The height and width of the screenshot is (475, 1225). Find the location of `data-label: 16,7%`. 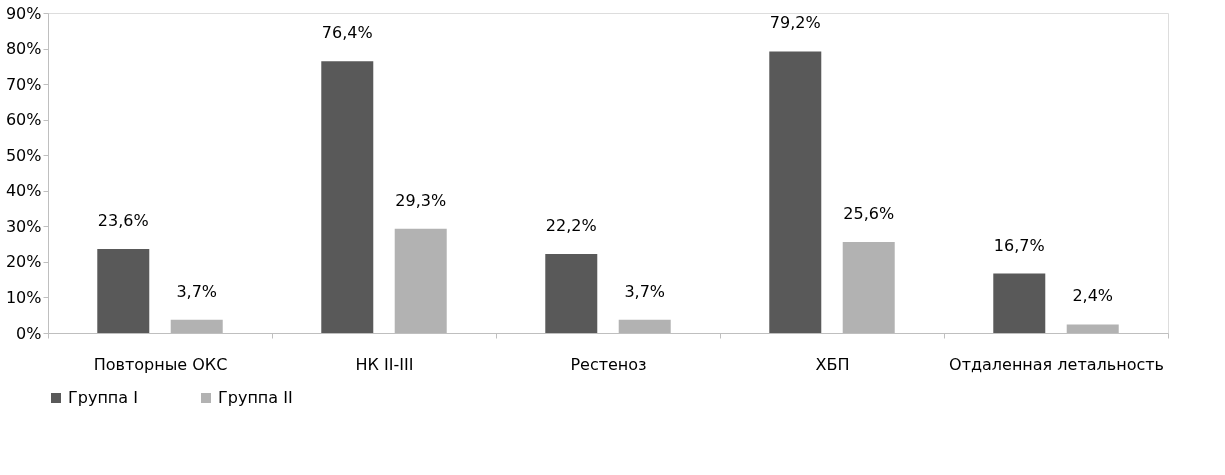

data-label: 16,7% is located at coordinates (1019, 245).